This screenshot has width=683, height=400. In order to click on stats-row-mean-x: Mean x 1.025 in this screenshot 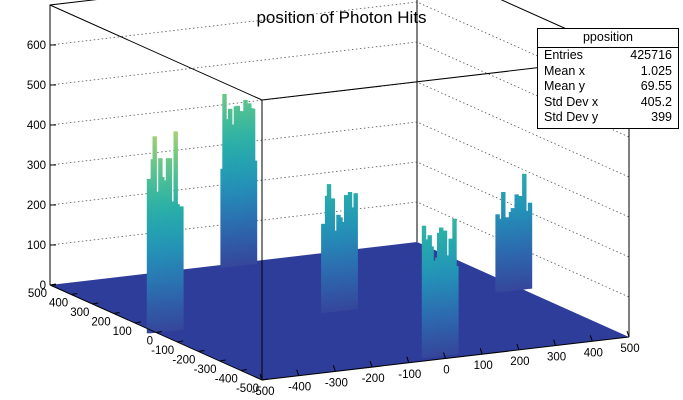, I will do `click(608, 72)`.